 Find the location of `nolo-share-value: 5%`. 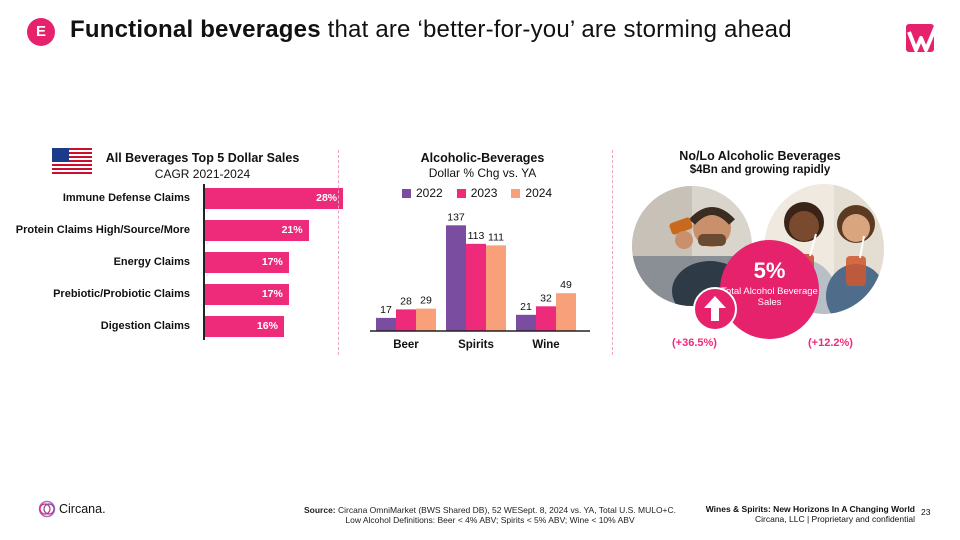

nolo-share-value: 5% is located at coordinates (769, 270).